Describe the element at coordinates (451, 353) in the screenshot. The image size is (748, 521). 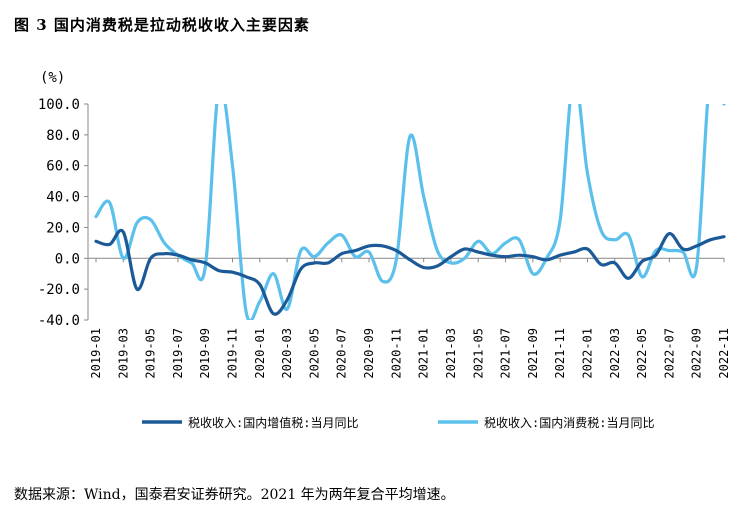
I see `x-tick-label: 2021-03` at that location.